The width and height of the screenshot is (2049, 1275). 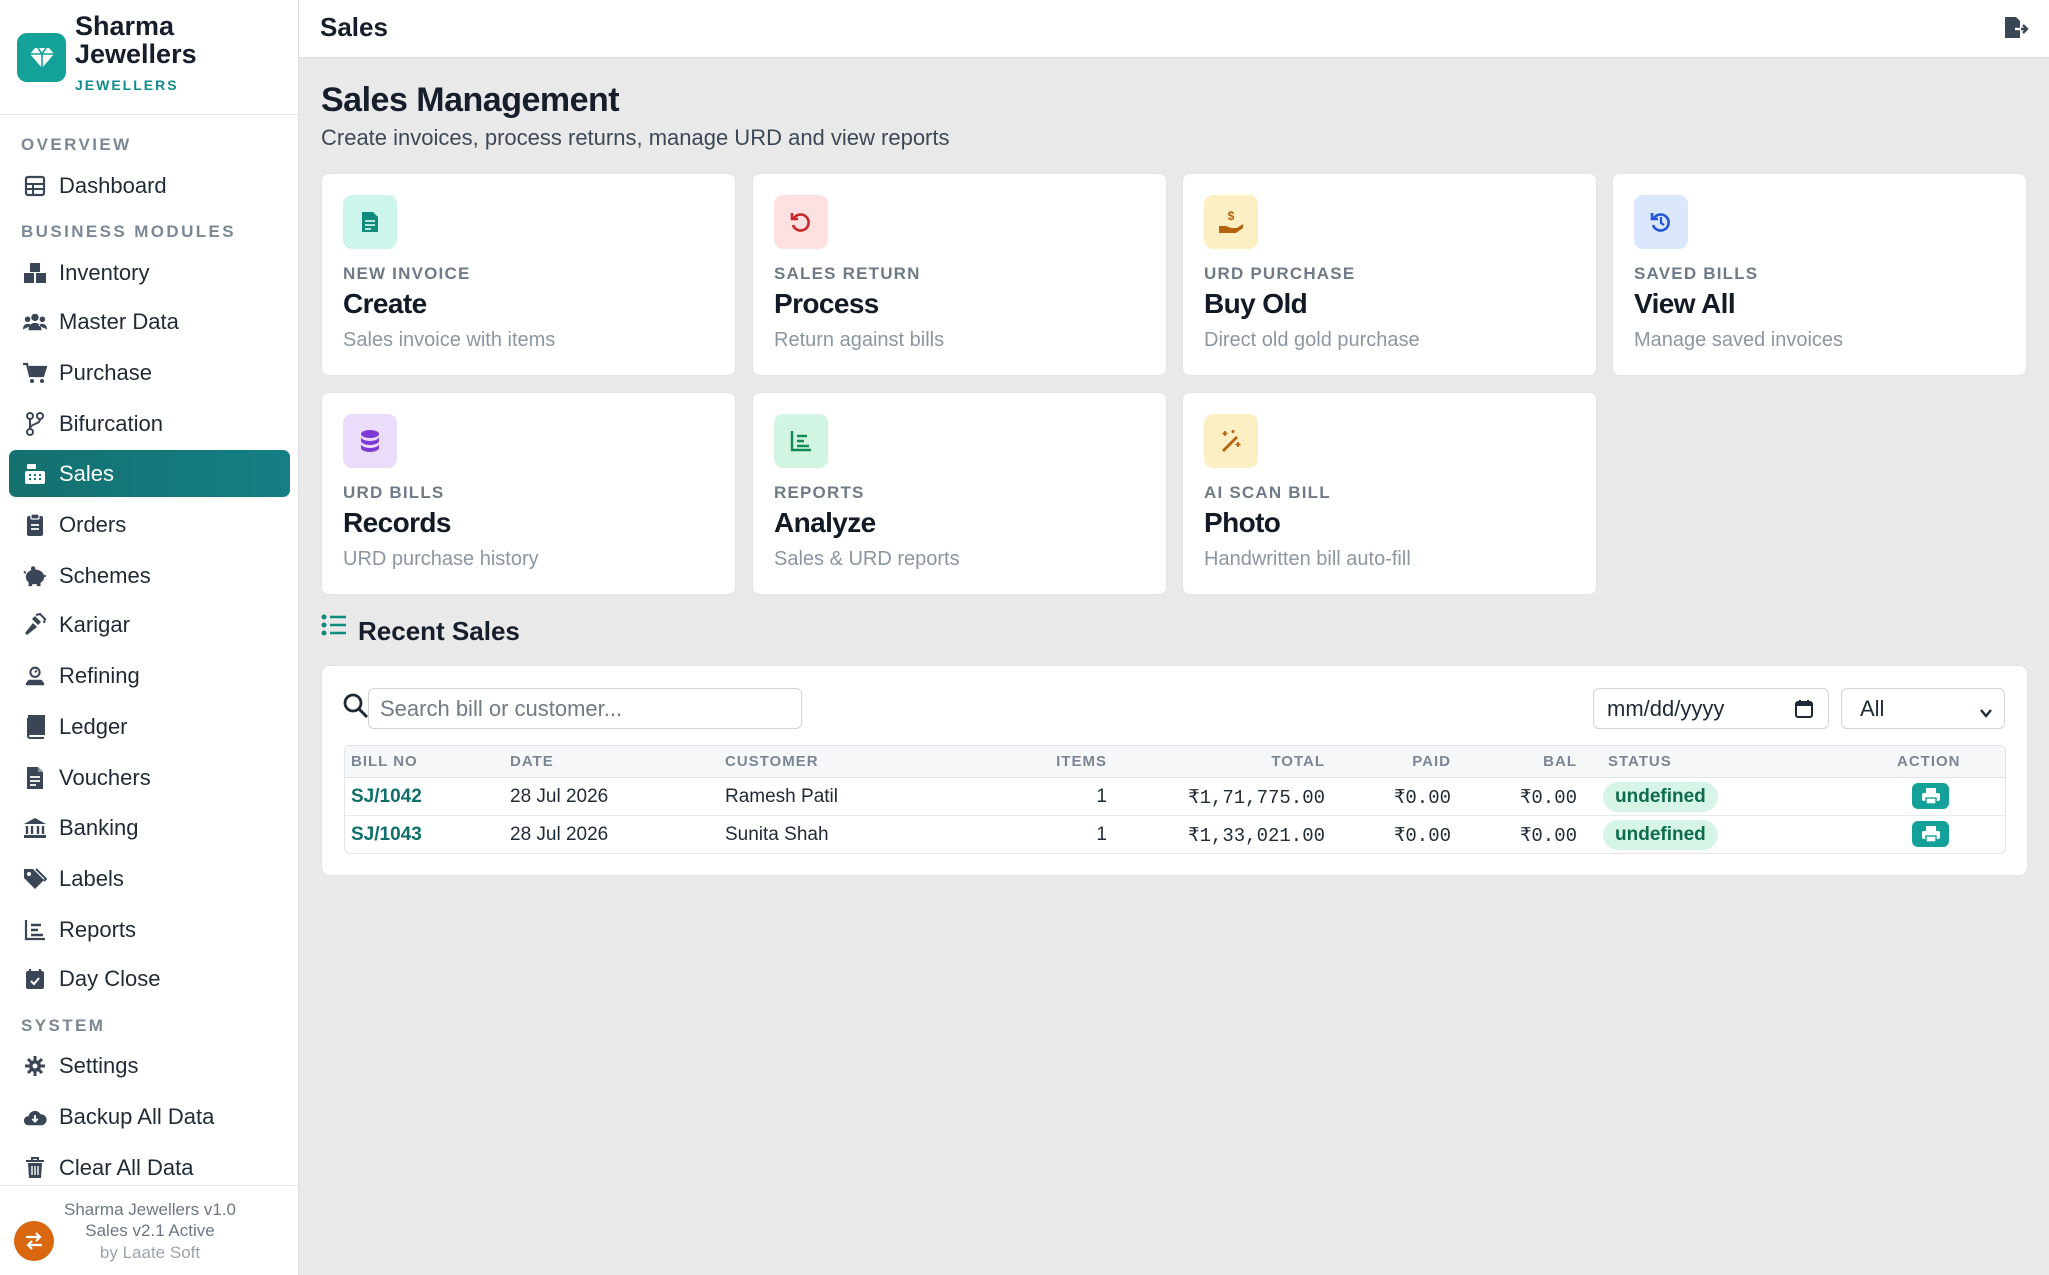 I want to click on cell-customer: Ramesh Patil, so click(x=781, y=796).